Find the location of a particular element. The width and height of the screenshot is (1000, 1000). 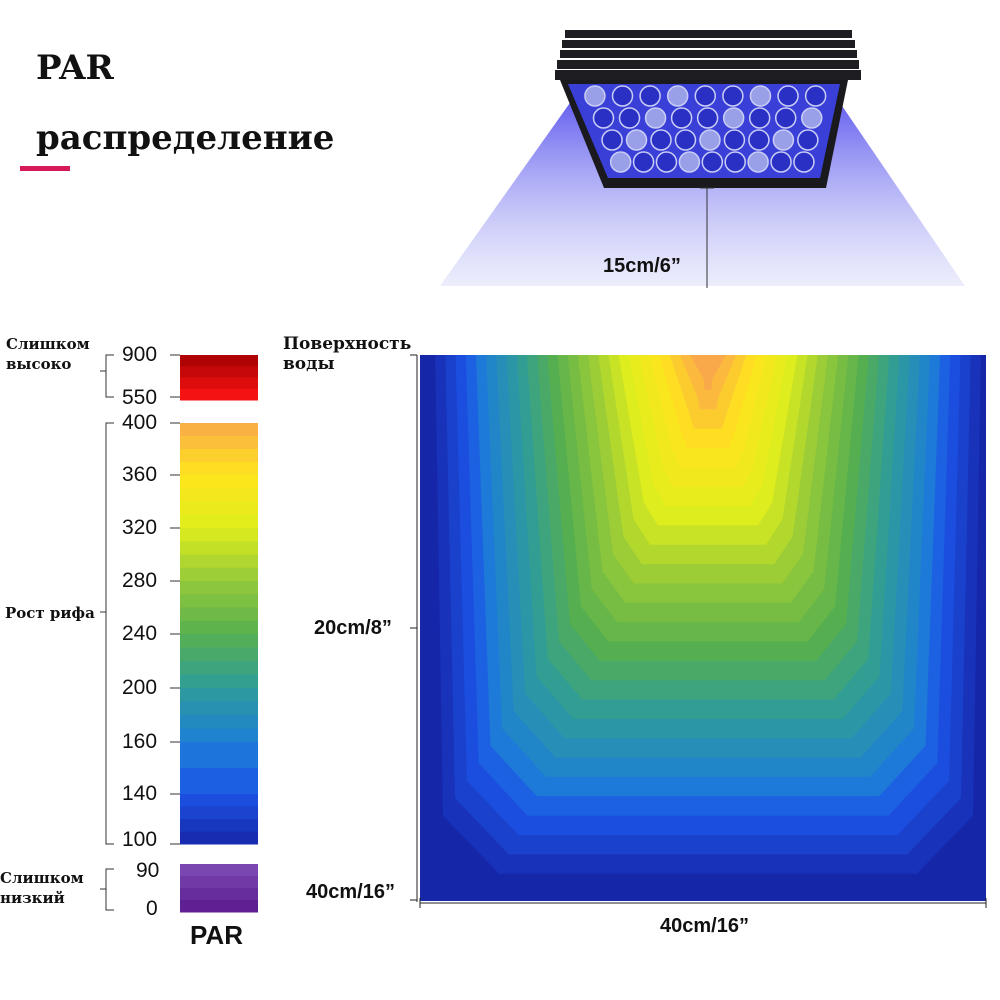

depth-bottom-label: 40cm/16” is located at coordinates (350, 892).